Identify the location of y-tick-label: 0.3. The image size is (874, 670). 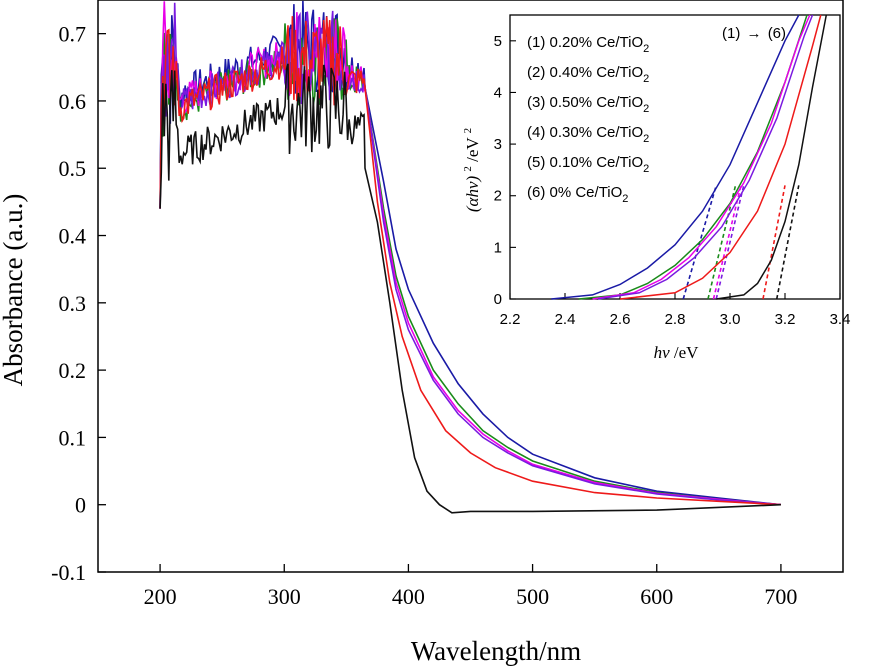
(73, 303).